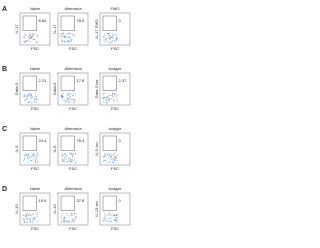  Describe the element at coordinates (115, 8) in the screenshot. I see `plot-title: FMO` at that location.